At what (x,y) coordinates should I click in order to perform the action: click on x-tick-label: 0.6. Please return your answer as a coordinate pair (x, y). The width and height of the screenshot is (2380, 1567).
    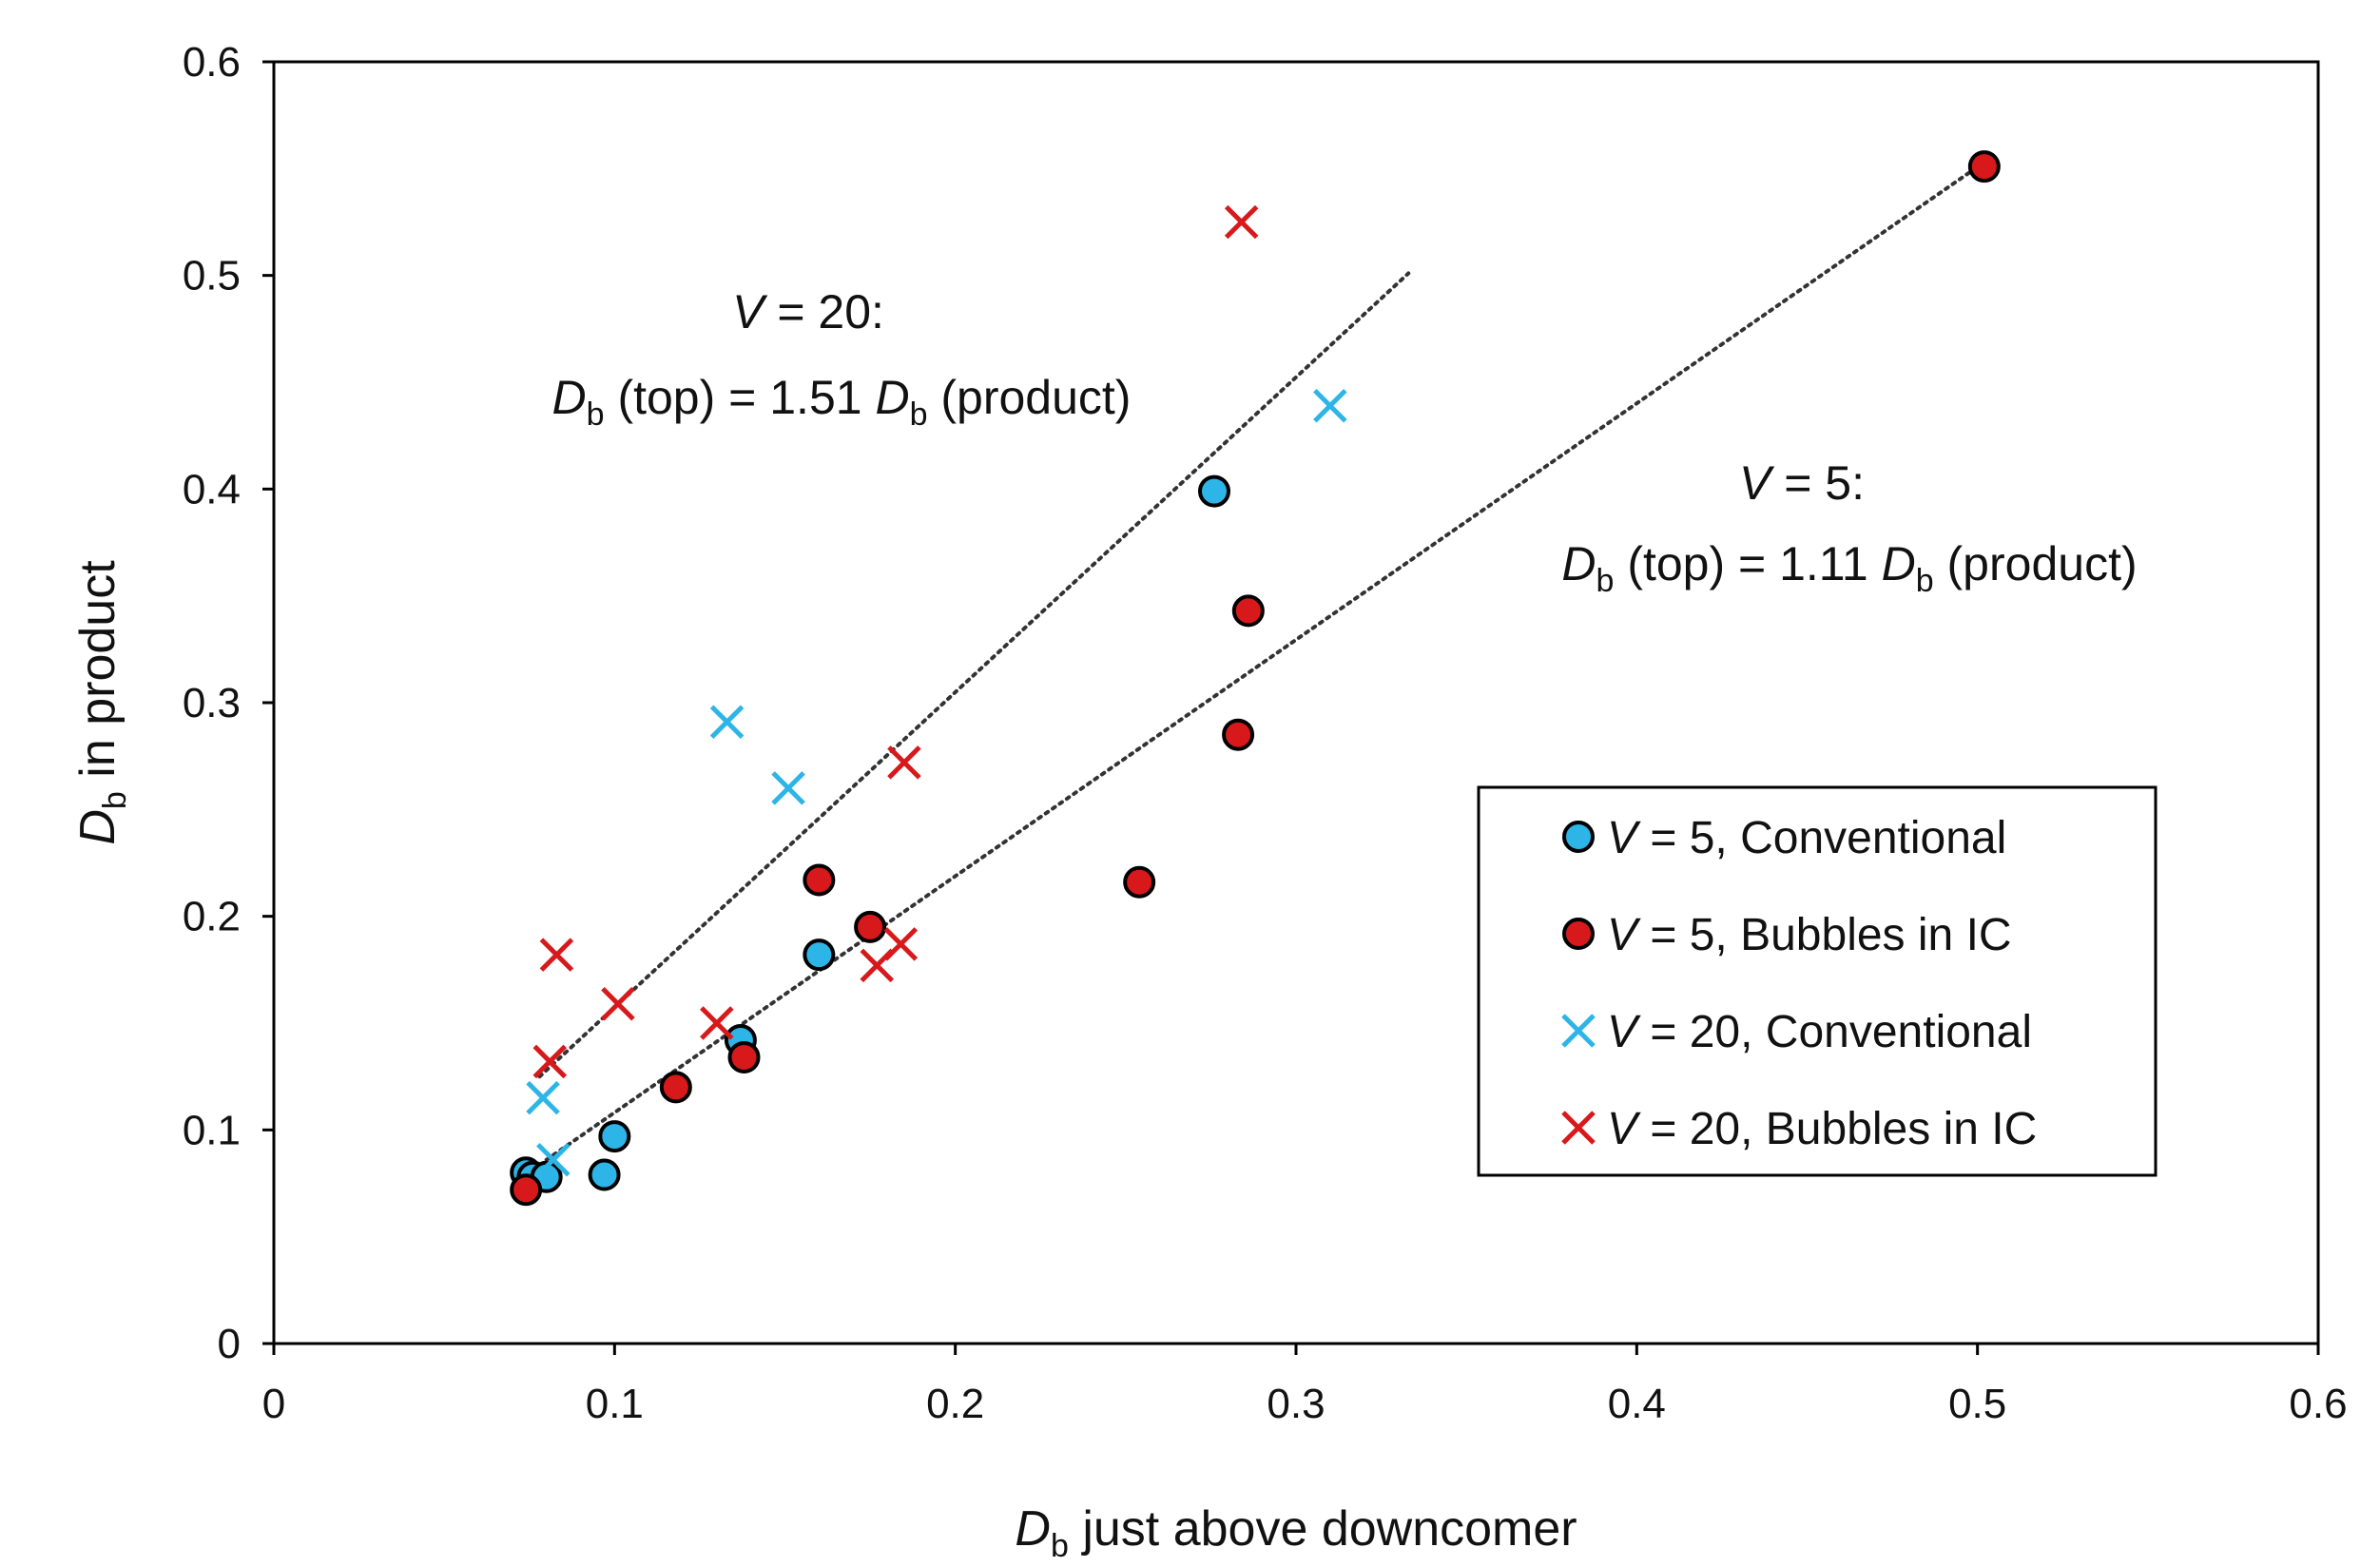
    Looking at the image, I should click on (2318, 1404).